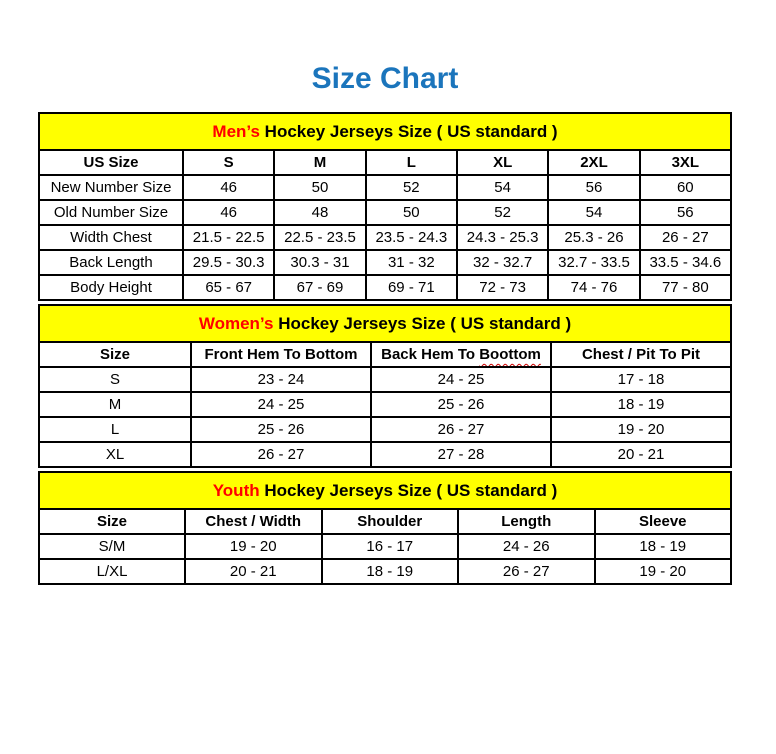  I want to click on misspelled-word: Boottom, so click(510, 354).